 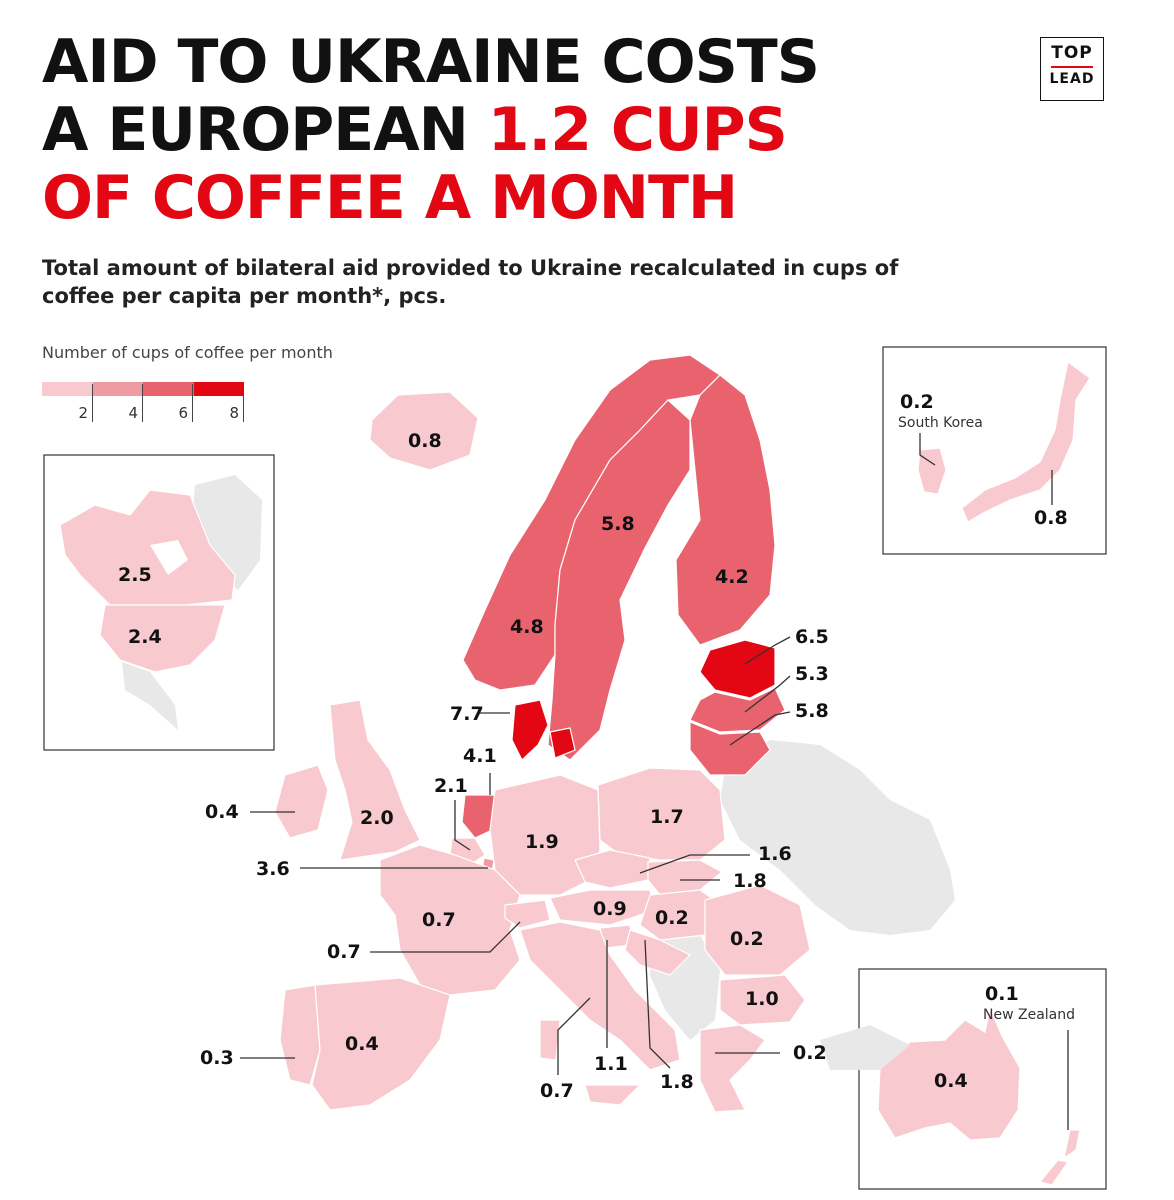 What do you see at coordinates (619, 580) in the screenshot?
I see `sweden-shape` at bounding box center [619, 580].